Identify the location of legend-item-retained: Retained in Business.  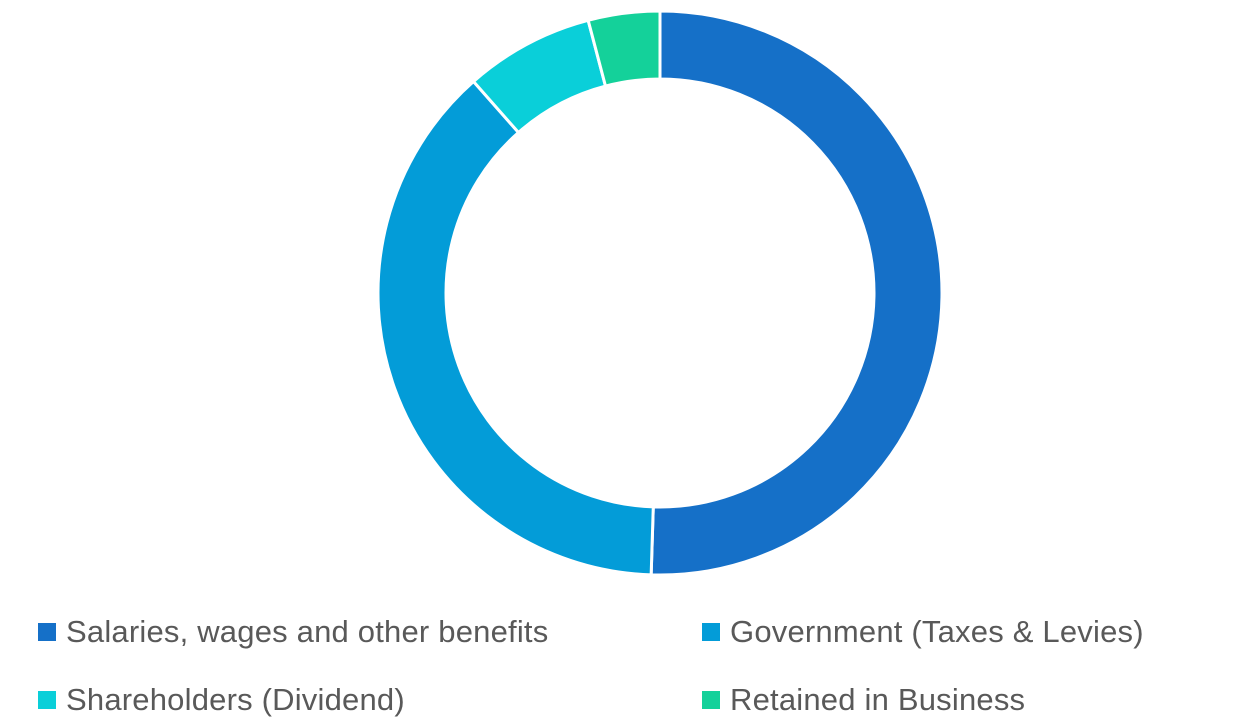
(962, 700).